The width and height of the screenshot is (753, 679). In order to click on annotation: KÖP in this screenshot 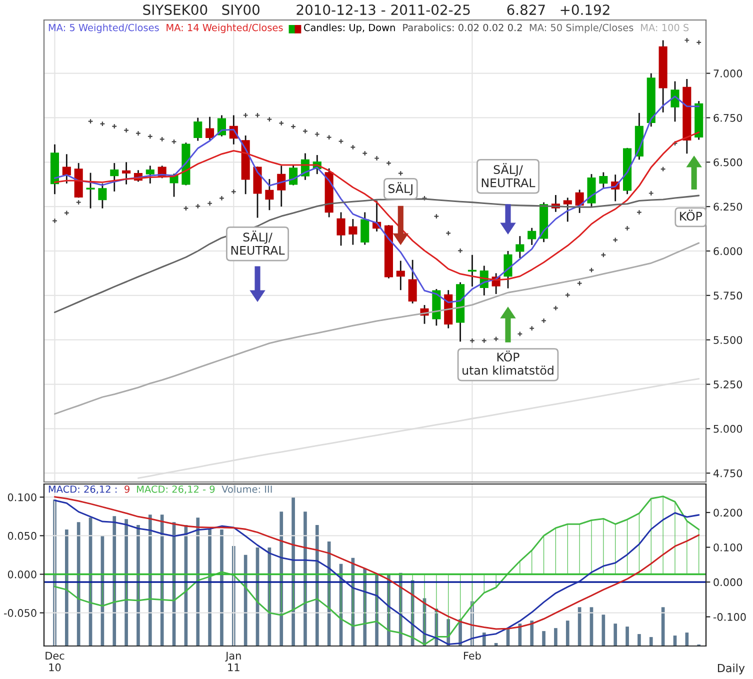, I will do `click(691, 215)`.